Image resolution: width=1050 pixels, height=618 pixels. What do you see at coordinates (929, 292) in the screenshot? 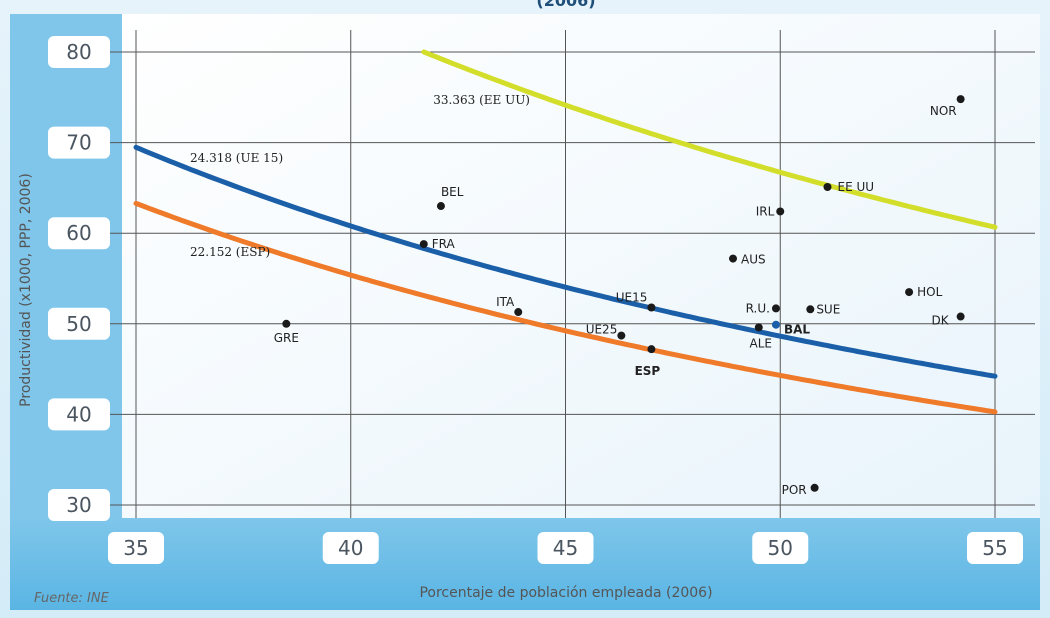
I see `point-label: HOL` at bounding box center [929, 292].